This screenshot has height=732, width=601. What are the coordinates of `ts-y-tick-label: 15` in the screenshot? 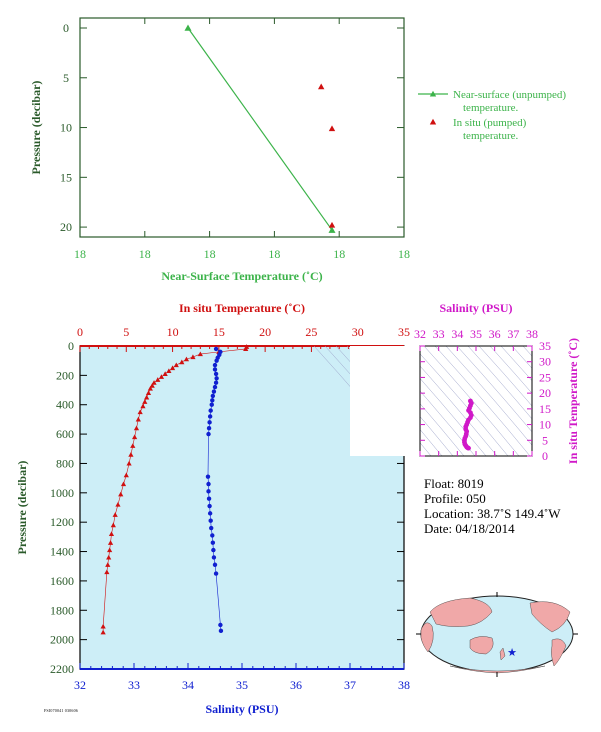 It's located at (545, 409).